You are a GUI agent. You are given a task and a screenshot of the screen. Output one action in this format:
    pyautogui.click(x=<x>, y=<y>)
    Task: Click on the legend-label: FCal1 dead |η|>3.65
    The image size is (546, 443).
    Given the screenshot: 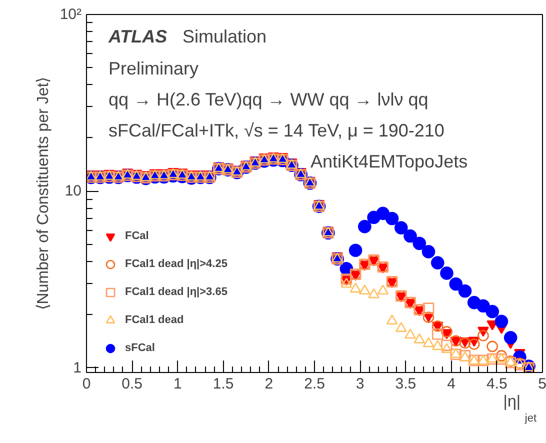 What is the action you would take?
    pyautogui.click(x=176, y=292)
    